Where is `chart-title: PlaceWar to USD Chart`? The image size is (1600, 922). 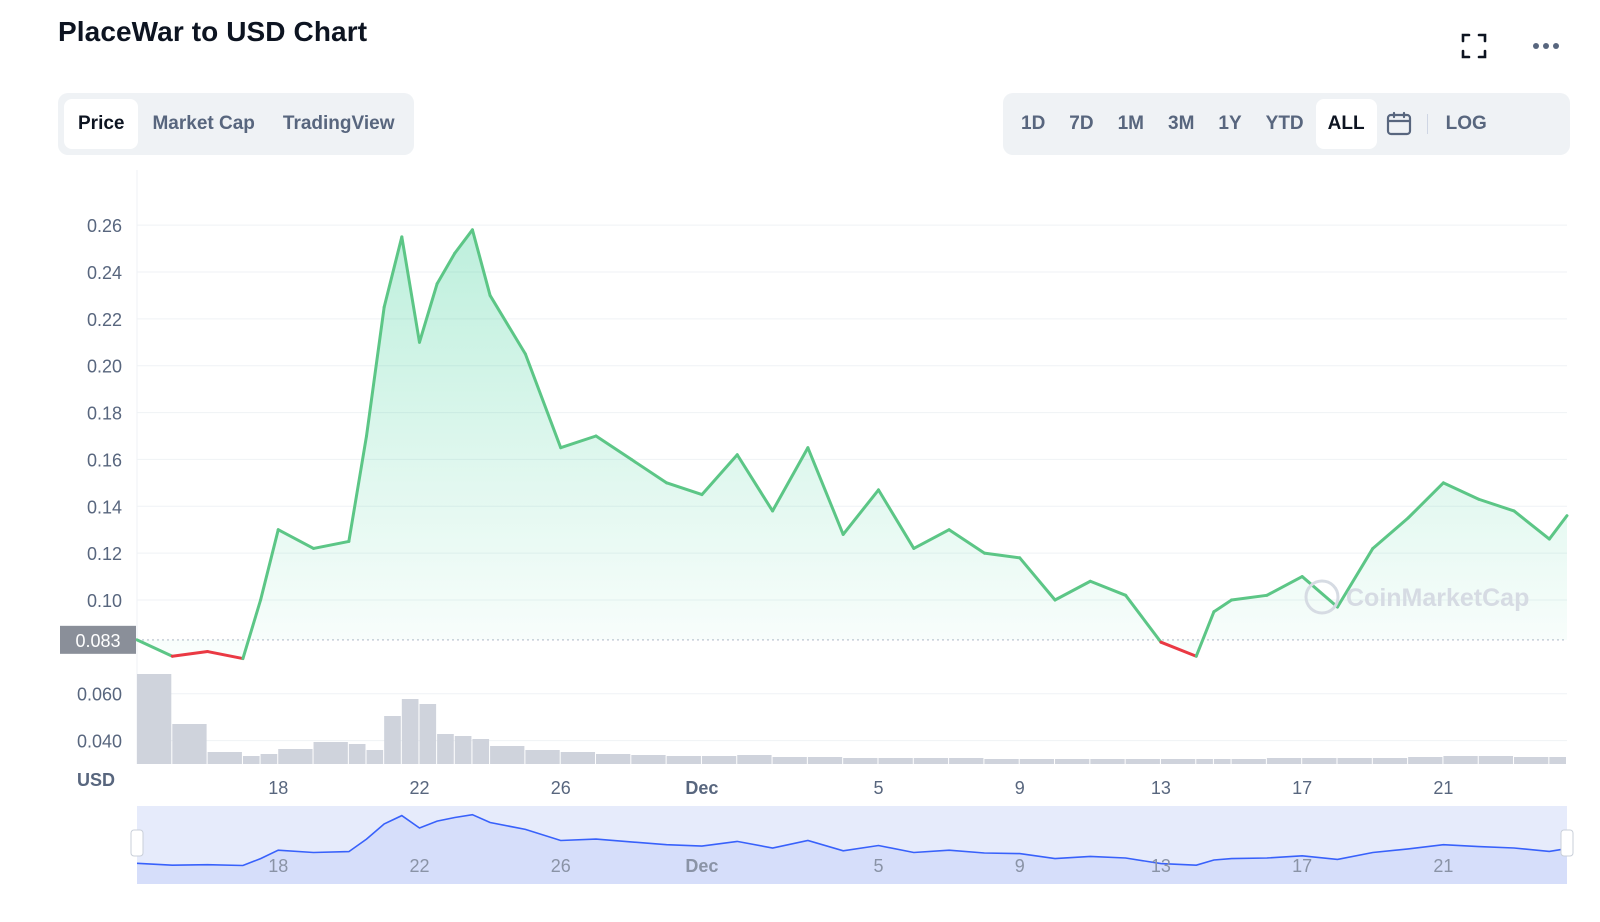 chart-title: PlaceWar to USD Chart is located at coordinates (213, 31).